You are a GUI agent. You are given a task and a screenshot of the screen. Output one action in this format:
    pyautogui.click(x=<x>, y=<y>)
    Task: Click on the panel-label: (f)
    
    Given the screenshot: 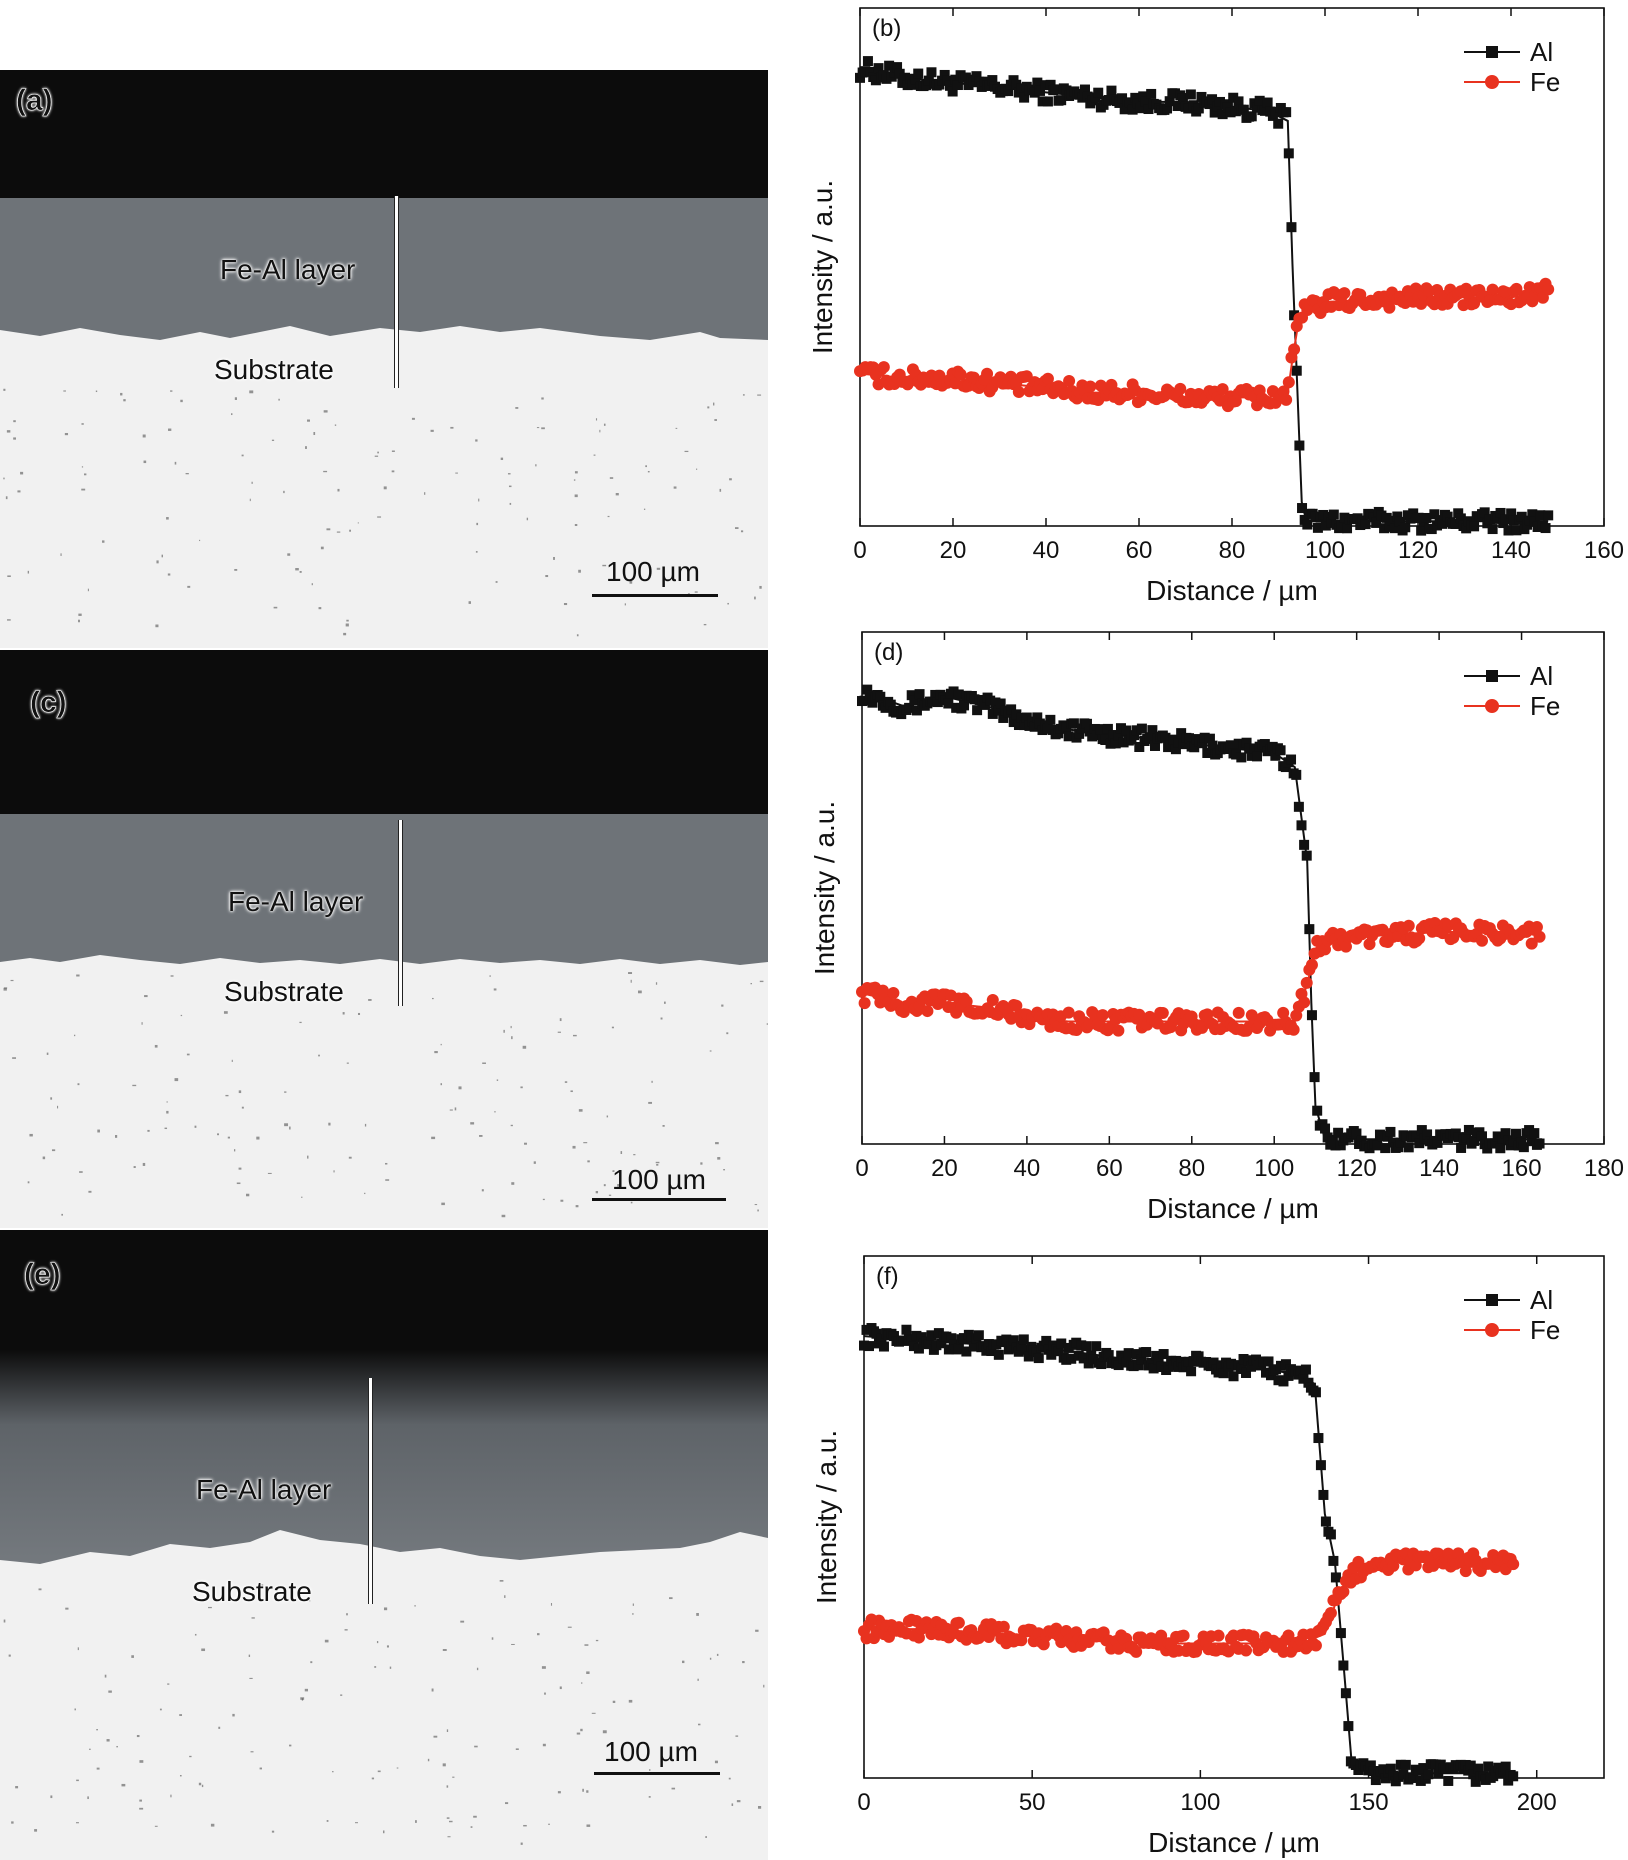 What is the action you would take?
    pyautogui.click(x=887, y=1276)
    